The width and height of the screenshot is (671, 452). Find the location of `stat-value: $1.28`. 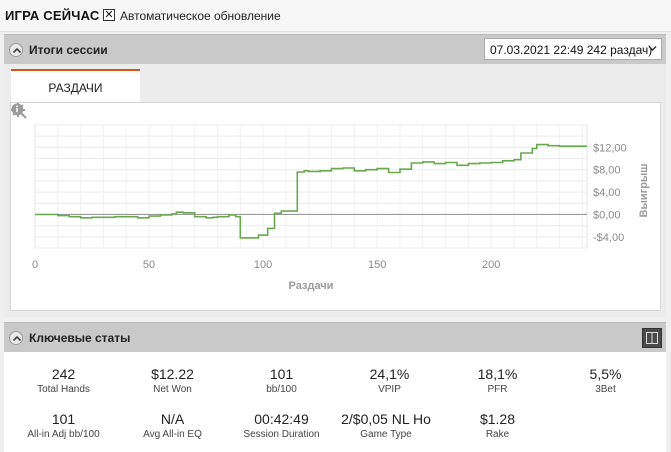

stat-value: $1.28 is located at coordinates (497, 419).